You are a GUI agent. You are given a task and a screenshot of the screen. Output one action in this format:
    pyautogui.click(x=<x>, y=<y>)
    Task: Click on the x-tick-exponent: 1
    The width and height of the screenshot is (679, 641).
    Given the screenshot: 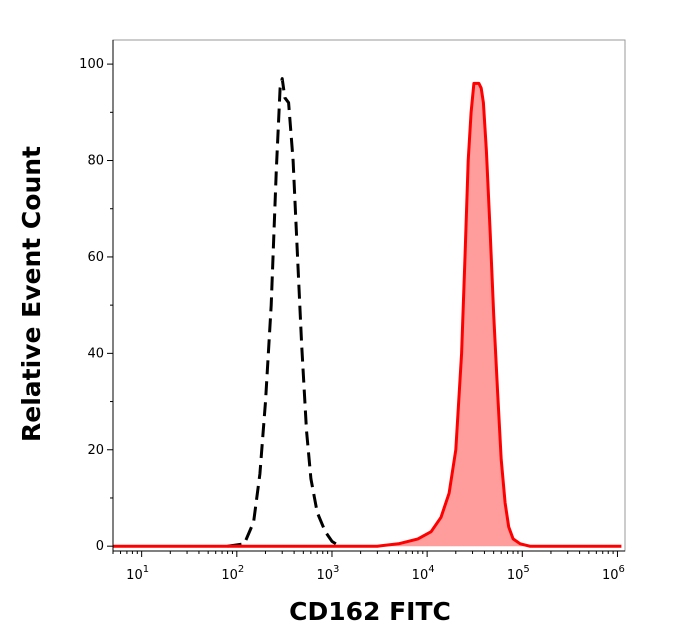 What is the action you would take?
    pyautogui.click(x=146, y=569)
    